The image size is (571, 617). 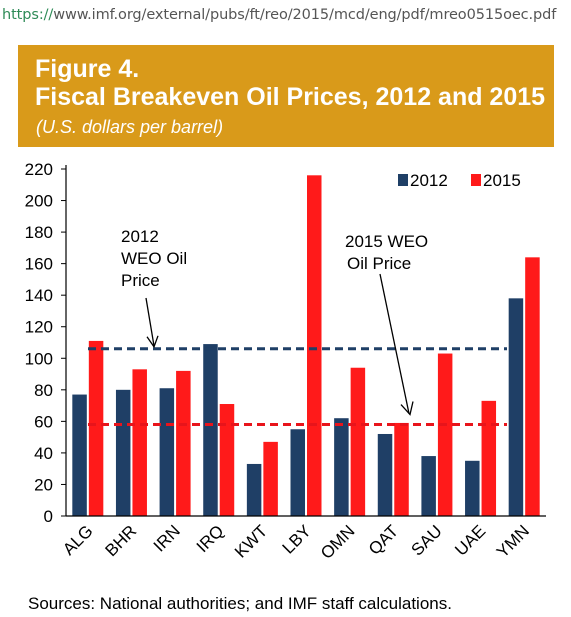 I want to click on x-tick-label: KWT, so click(x=251, y=541).